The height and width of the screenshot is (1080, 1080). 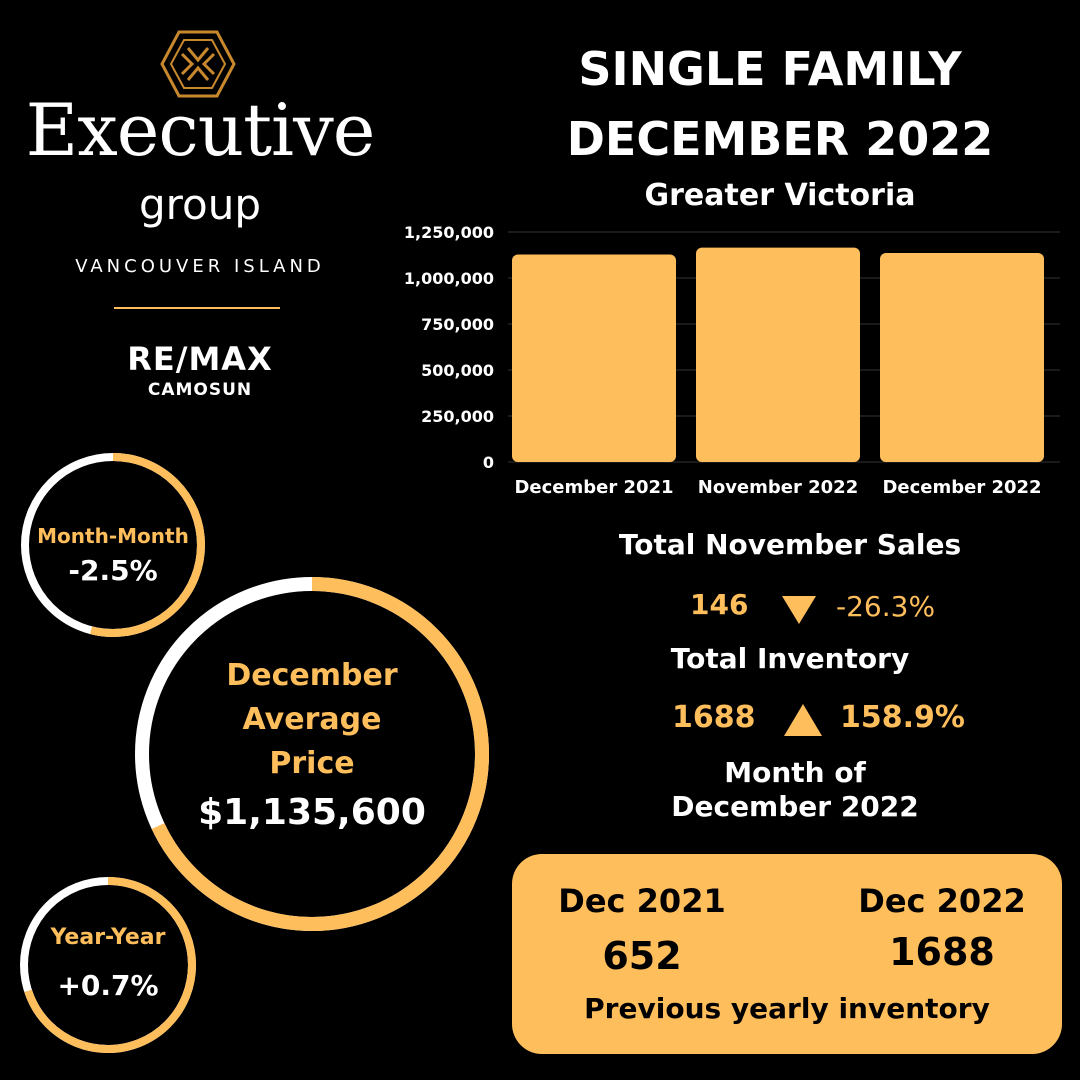 I want to click on y-tick-label: 0, so click(x=488, y=462).